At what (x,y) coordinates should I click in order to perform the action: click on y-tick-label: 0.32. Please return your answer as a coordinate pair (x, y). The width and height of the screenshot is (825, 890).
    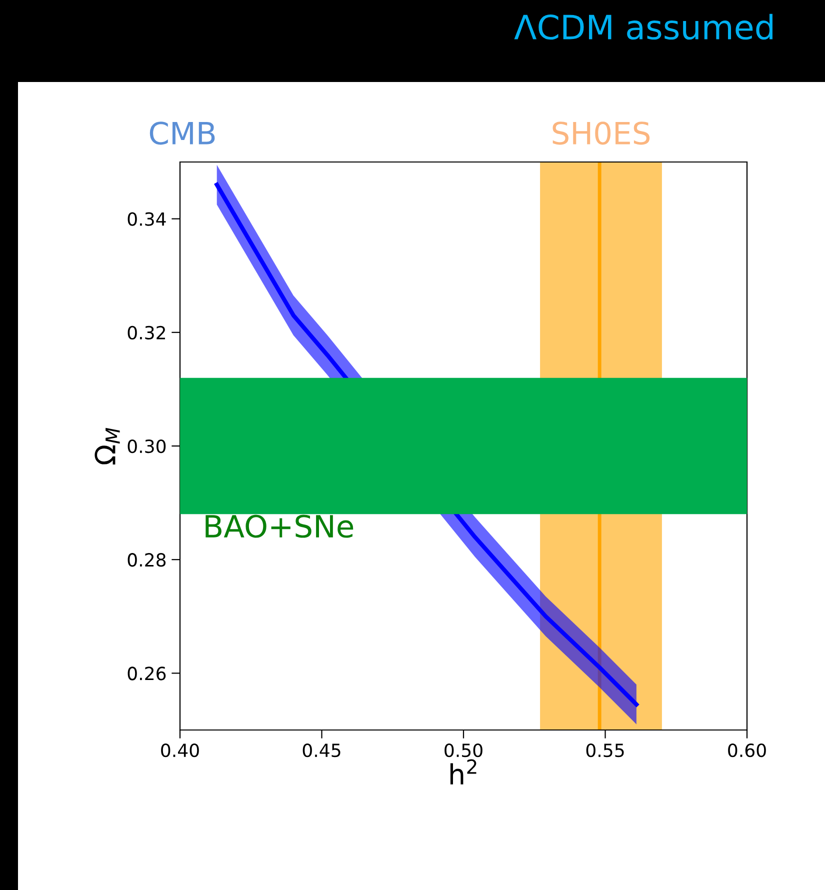
    Looking at the image, I should click on (146, 333).